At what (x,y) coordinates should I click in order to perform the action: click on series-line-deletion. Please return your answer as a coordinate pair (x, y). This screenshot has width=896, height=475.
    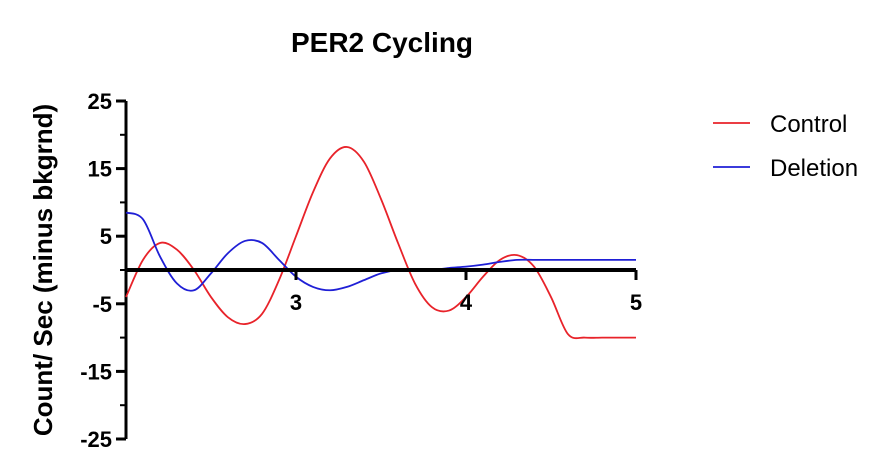
    Looking at the image, I should click on (380, 251).